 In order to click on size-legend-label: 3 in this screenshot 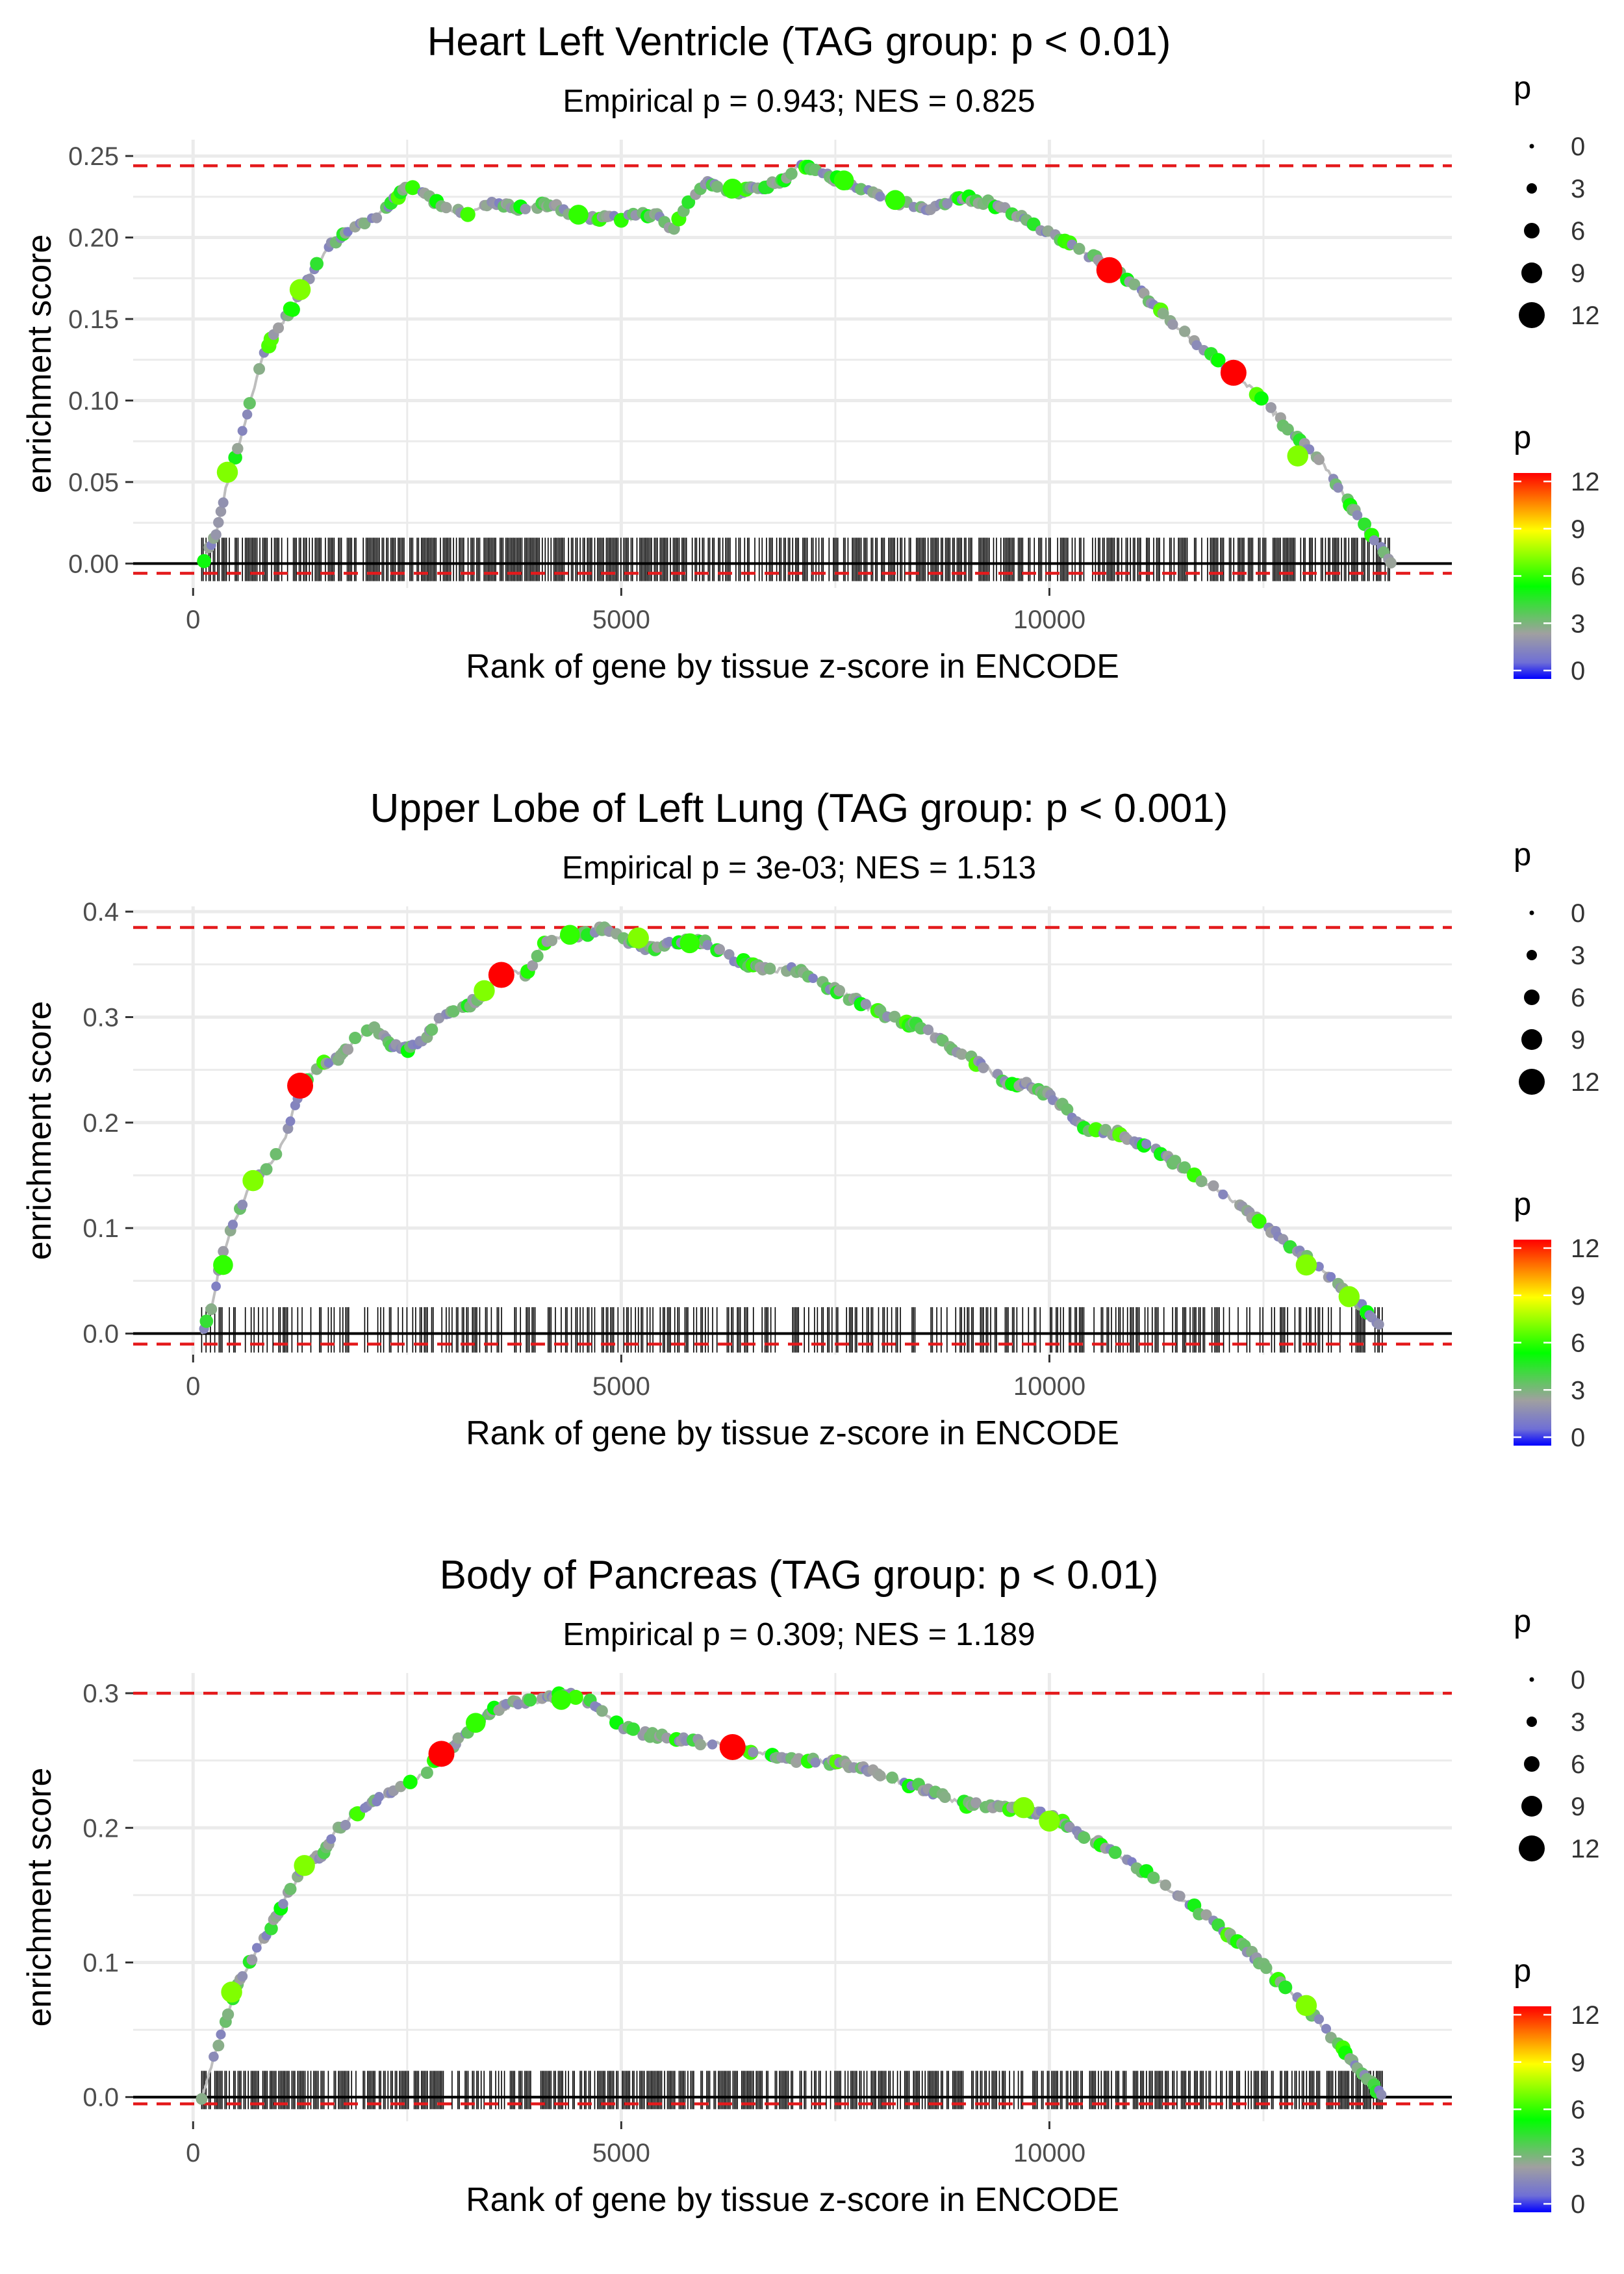, I will do `click(1578, 189)`.